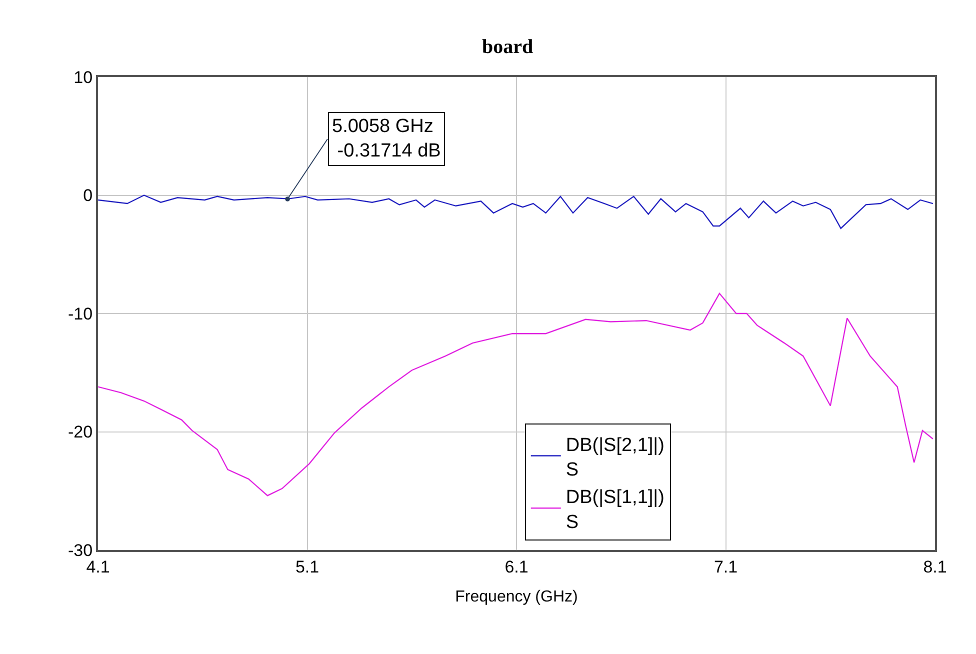 The width and height of the screenshot is (976, 654). What do you see at coordinates (508, 47) in the screenshot?
I see `chart-title: board` at bounding box center [508, 47].